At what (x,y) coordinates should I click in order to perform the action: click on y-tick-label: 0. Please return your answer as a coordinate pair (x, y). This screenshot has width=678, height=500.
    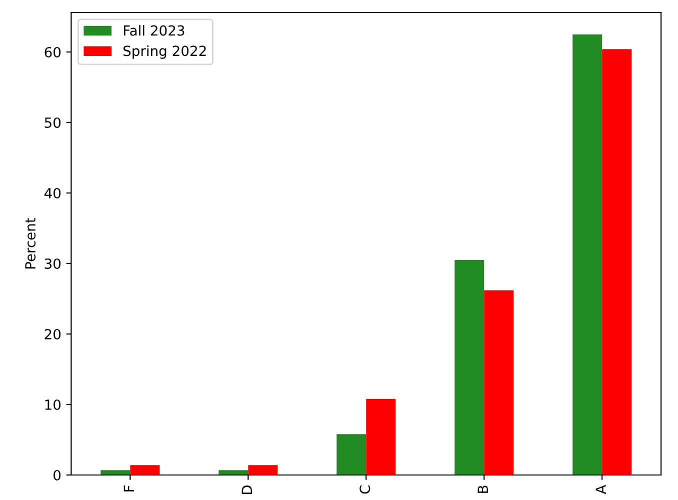
    Looking at the image, I should click on (57, 475).